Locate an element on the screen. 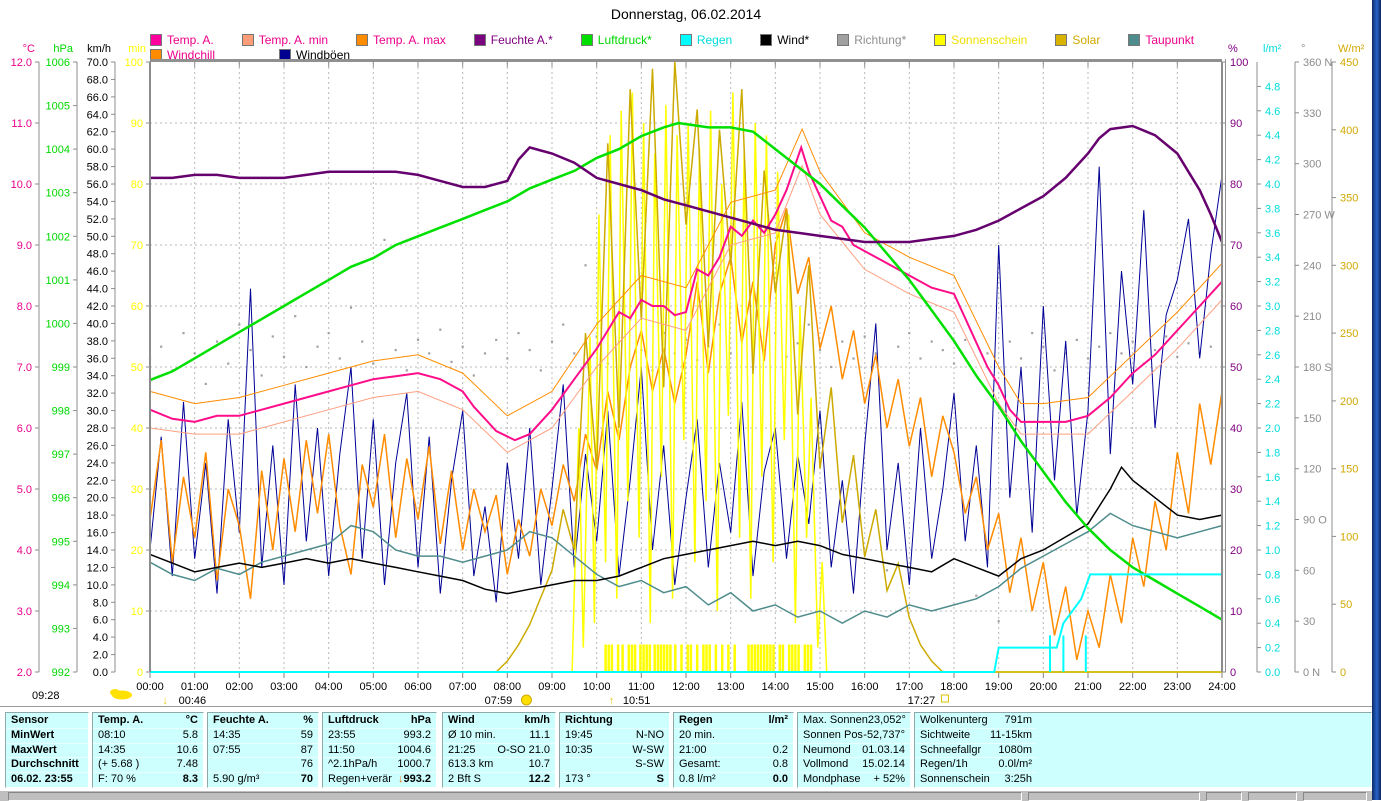 This screenshot has width=1381, height=801. table-row: 20 min. is located at coordinates (733, 736).